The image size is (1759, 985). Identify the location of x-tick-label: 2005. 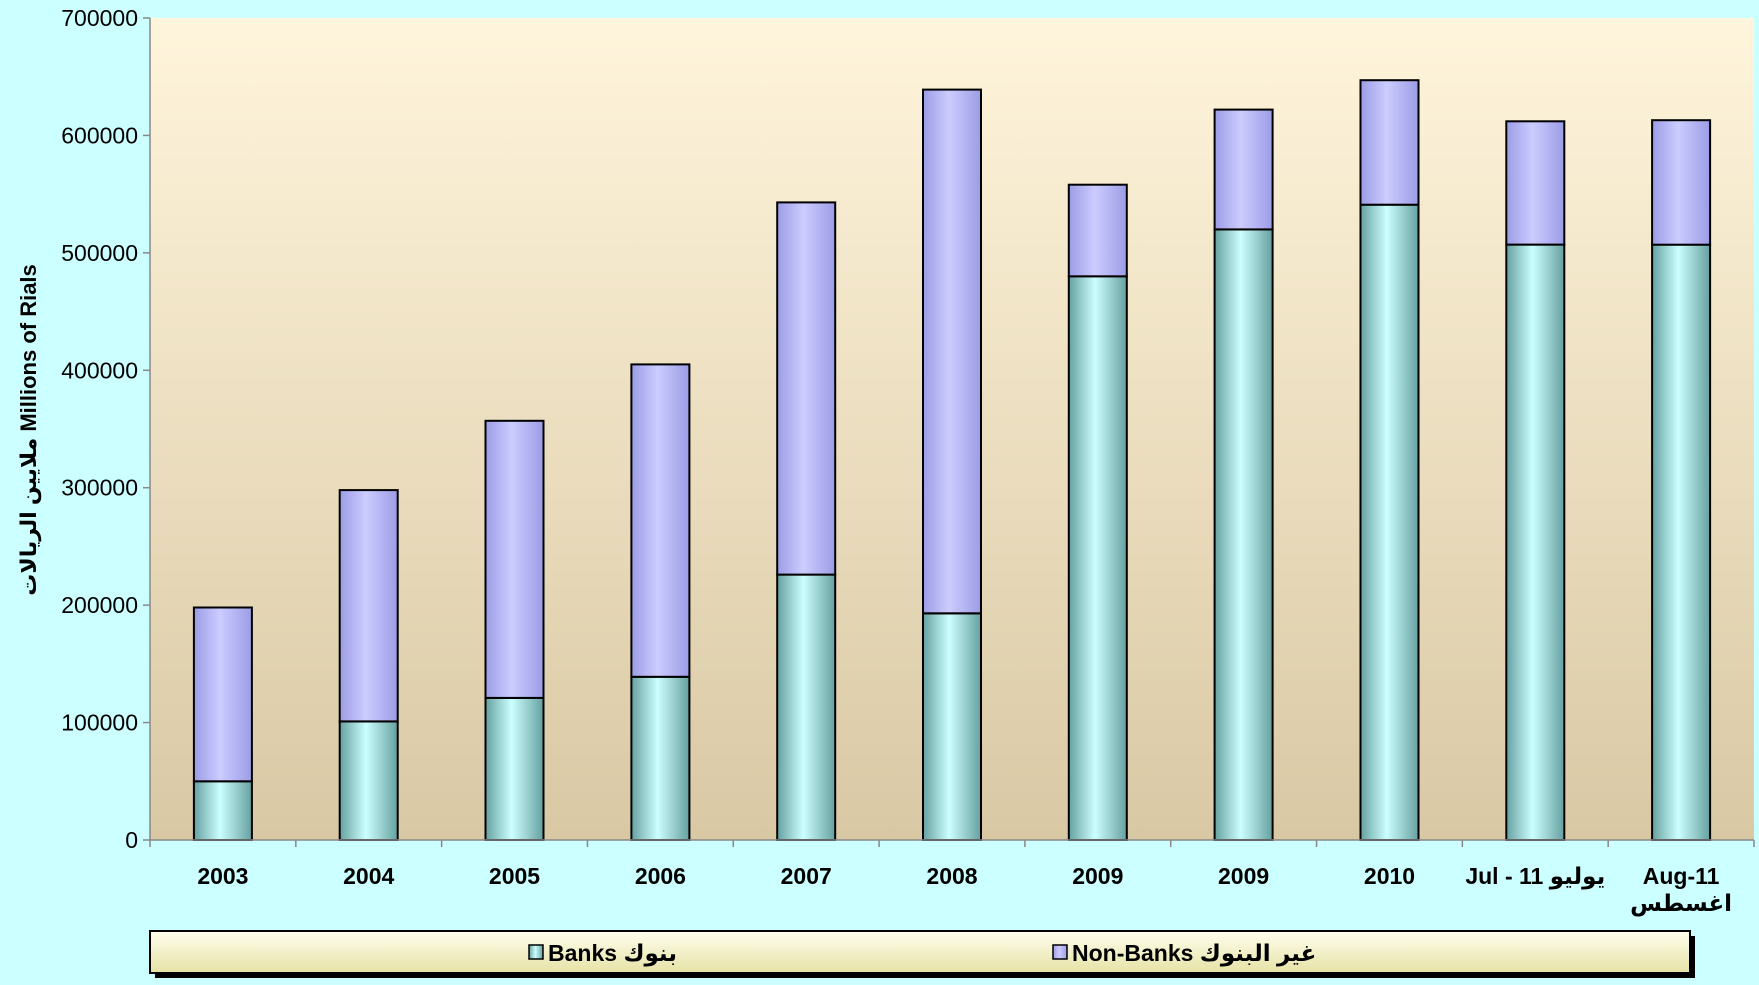
(514, 876).